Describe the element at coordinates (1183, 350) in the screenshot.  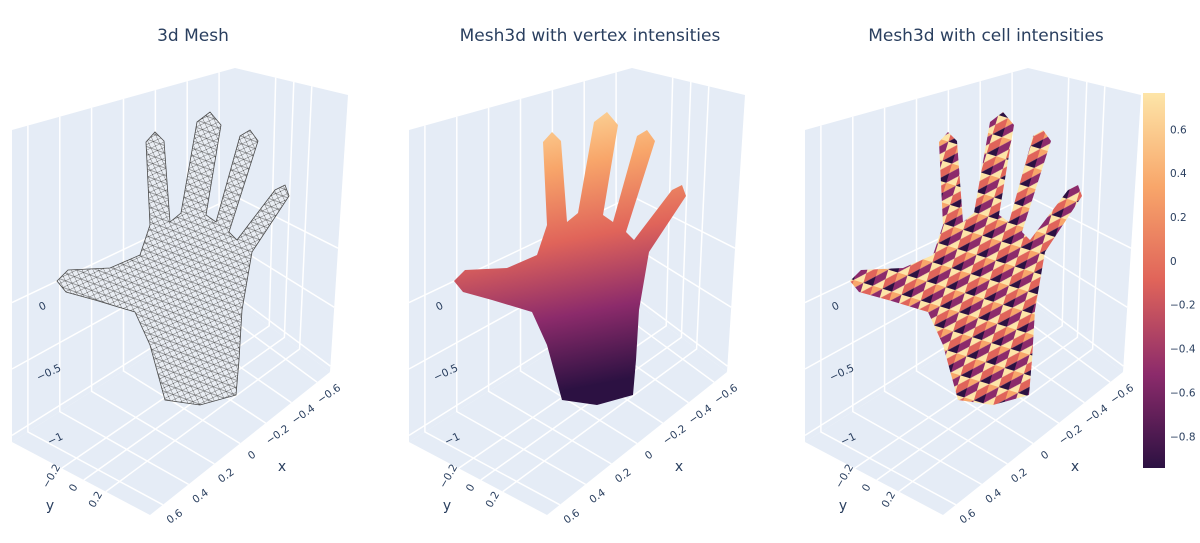
I see `colorbar-tick-label: −0.4` at that location.